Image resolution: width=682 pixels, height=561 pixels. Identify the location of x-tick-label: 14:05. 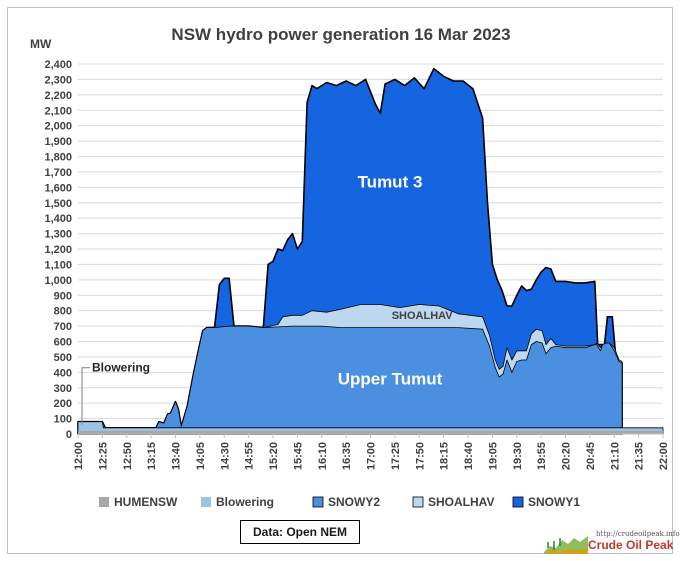
(201, 456).